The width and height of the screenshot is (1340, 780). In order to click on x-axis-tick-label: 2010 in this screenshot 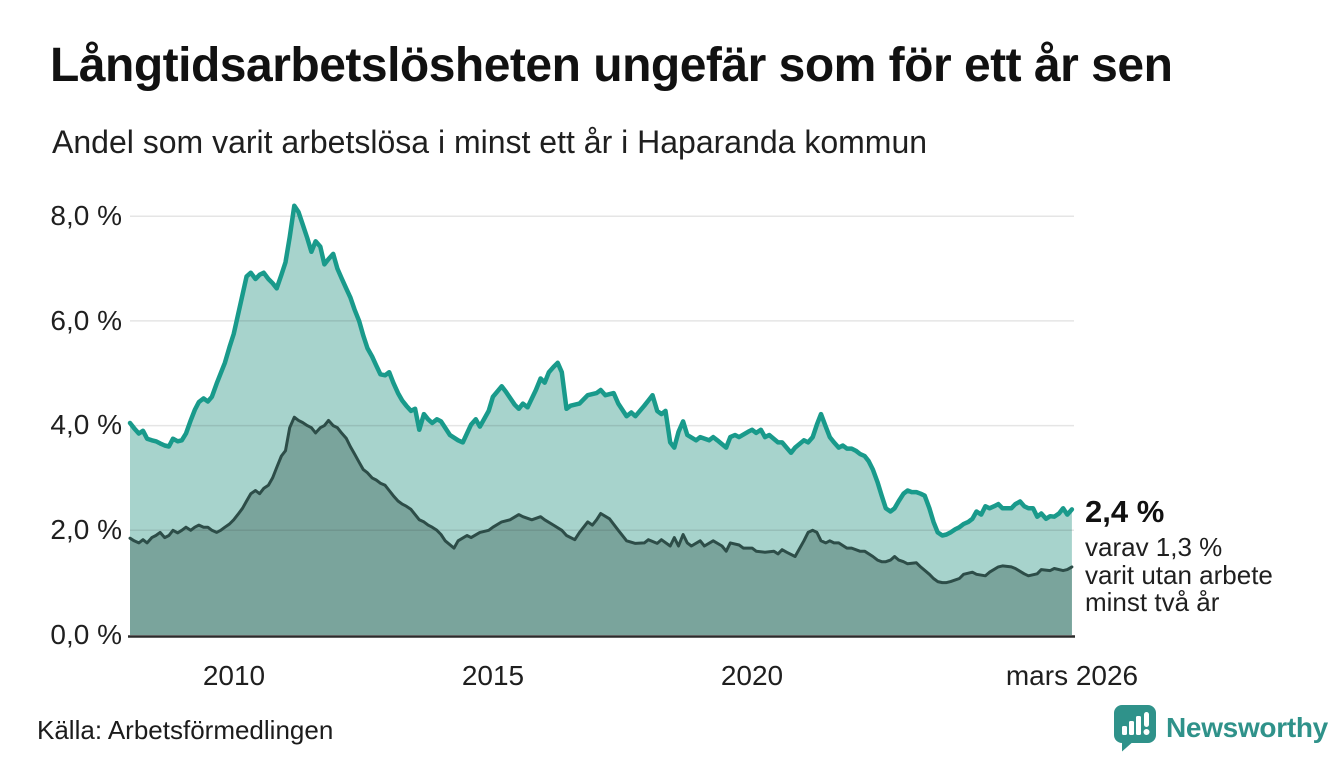, I will do `click(234, 675)`.